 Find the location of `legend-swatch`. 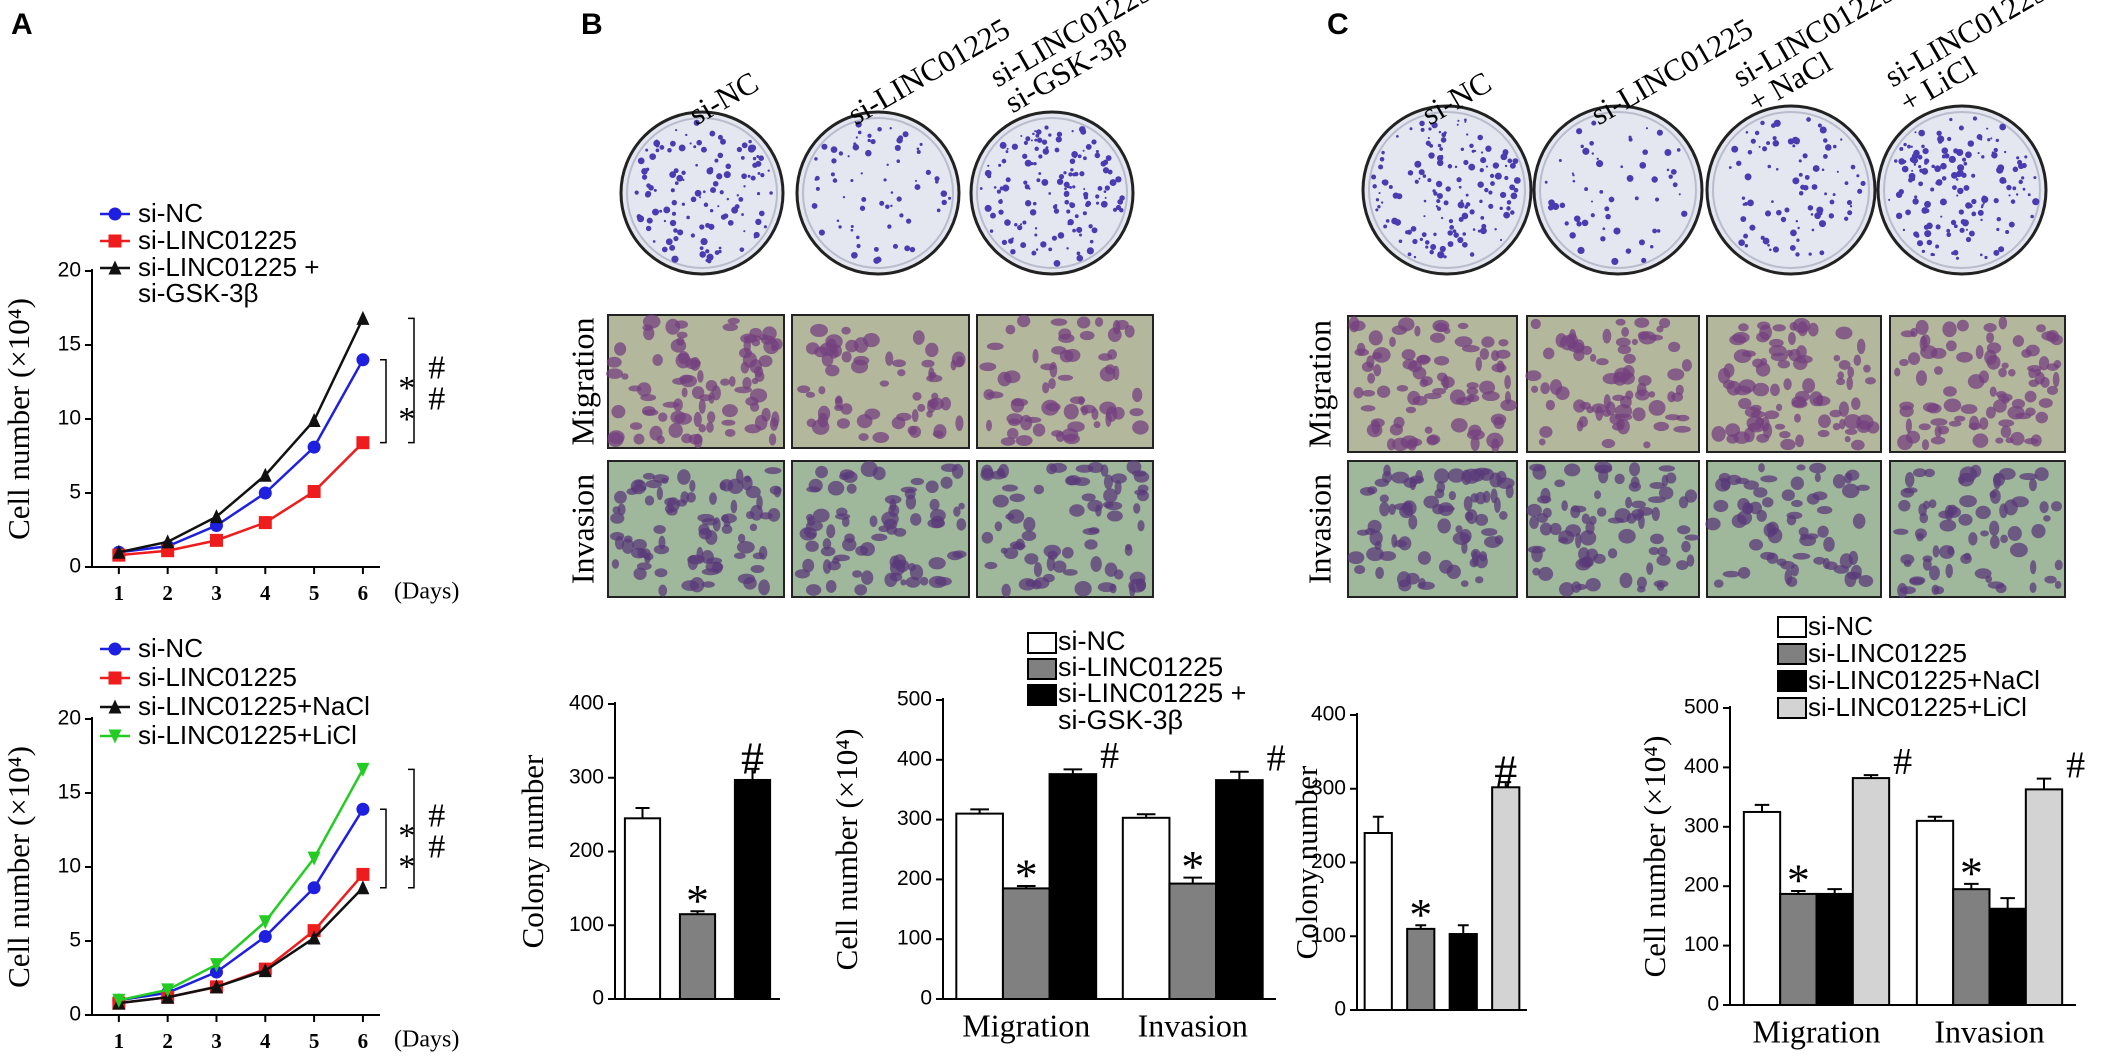

legend-swatch is located at coordinates (1792, 708).